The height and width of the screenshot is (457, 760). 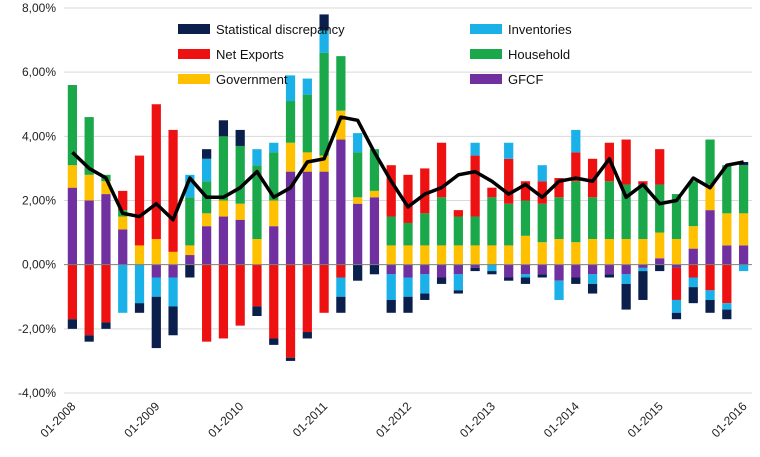 What do you see at coordinates (486, 79) in the screenshot?
I see `legend-swatch-gfcf` at bounding box center [486, 79].